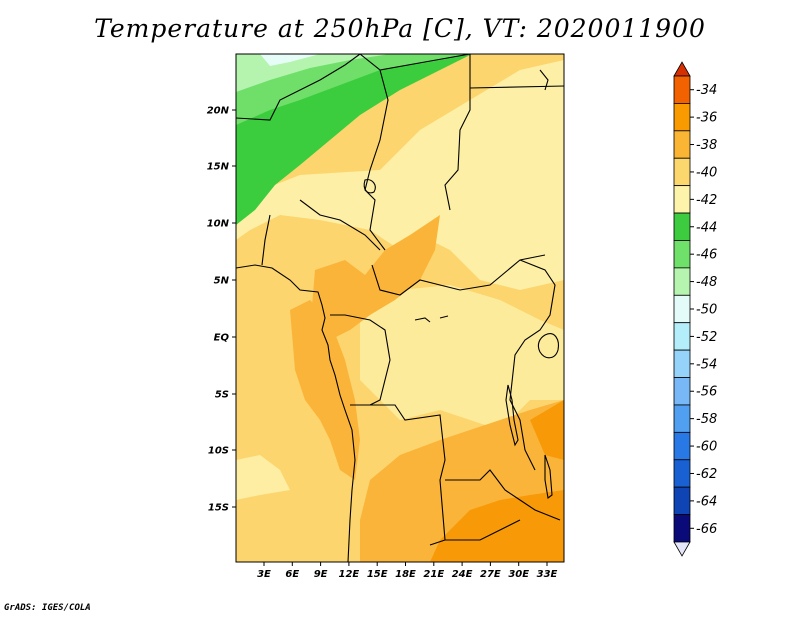  I want to click on coastline-gulf-of-guinea, so click(296, 413).